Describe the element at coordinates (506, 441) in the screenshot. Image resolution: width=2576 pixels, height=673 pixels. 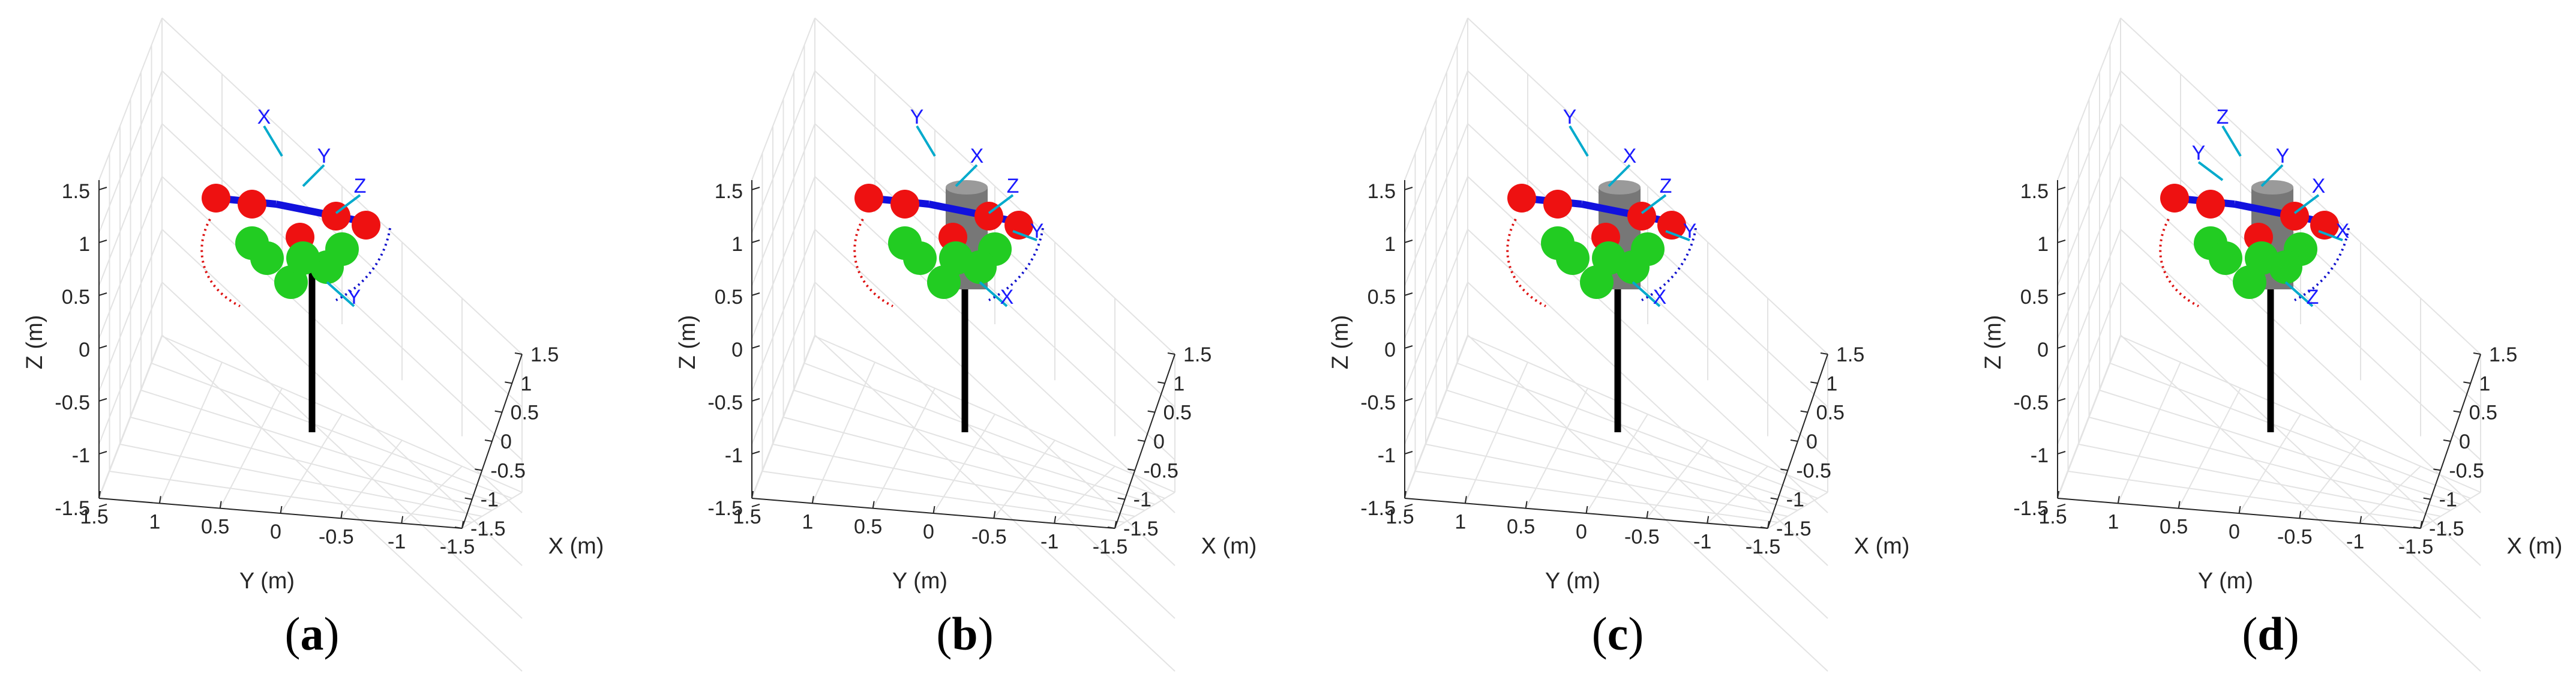
I see `x-tick-label: 0` at that location.